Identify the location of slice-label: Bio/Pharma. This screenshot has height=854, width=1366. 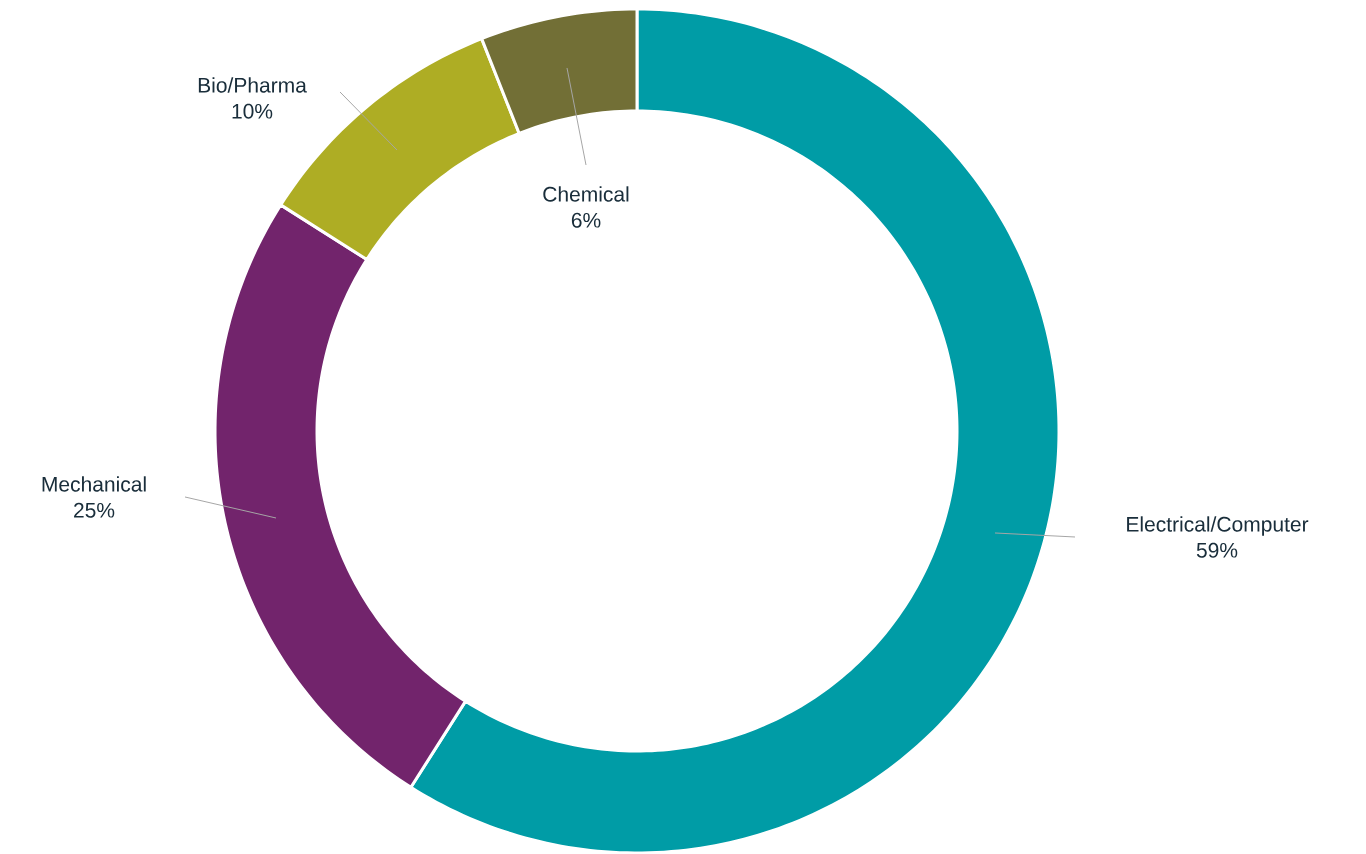
(252, 85).